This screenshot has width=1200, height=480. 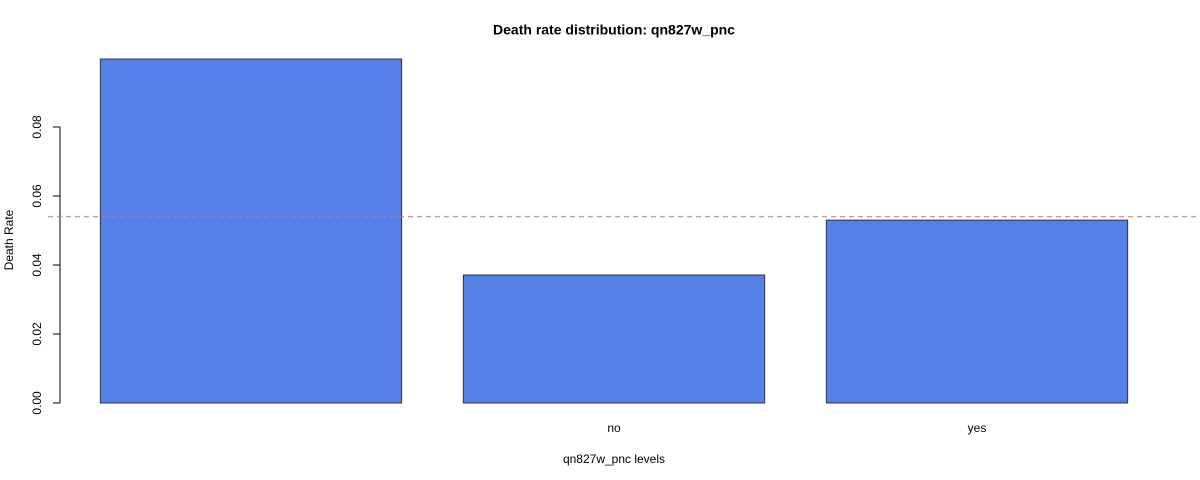 I want to click on y-tick-label: 0.04, so click(x=37, y=265).